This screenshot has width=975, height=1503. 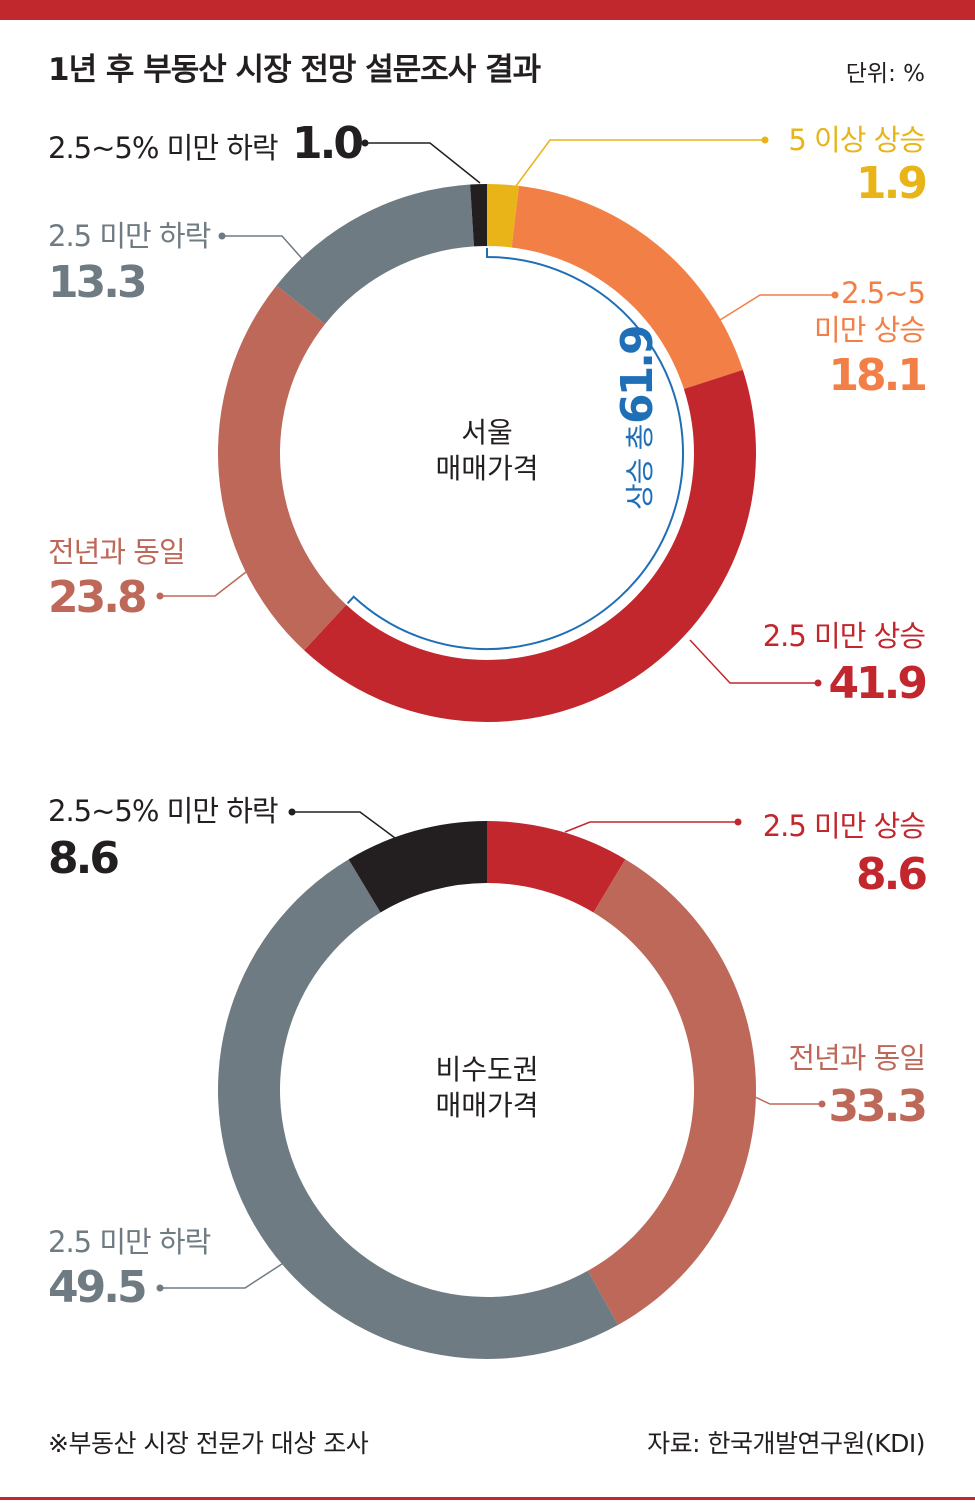 I want to click on total-rise-label: 상승 총, so click(x=640, y=467).